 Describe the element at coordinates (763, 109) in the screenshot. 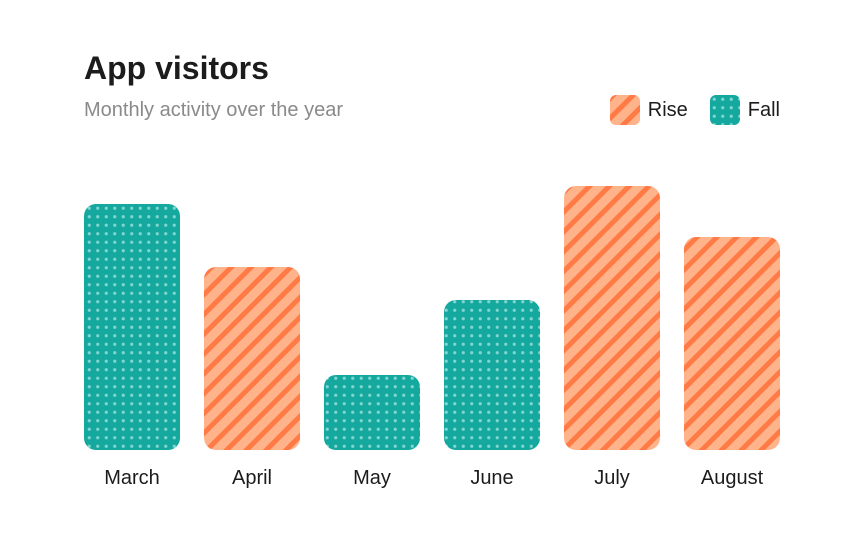

I see `legend-label-fall: Fall` at that location.